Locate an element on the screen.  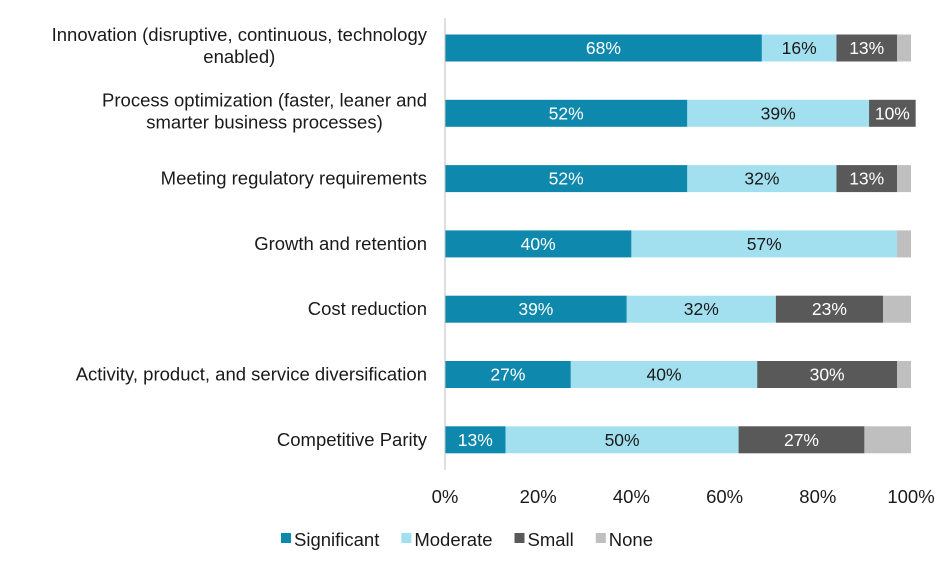
data-label-significant-1: 68% is located at coordinates (603, 48).